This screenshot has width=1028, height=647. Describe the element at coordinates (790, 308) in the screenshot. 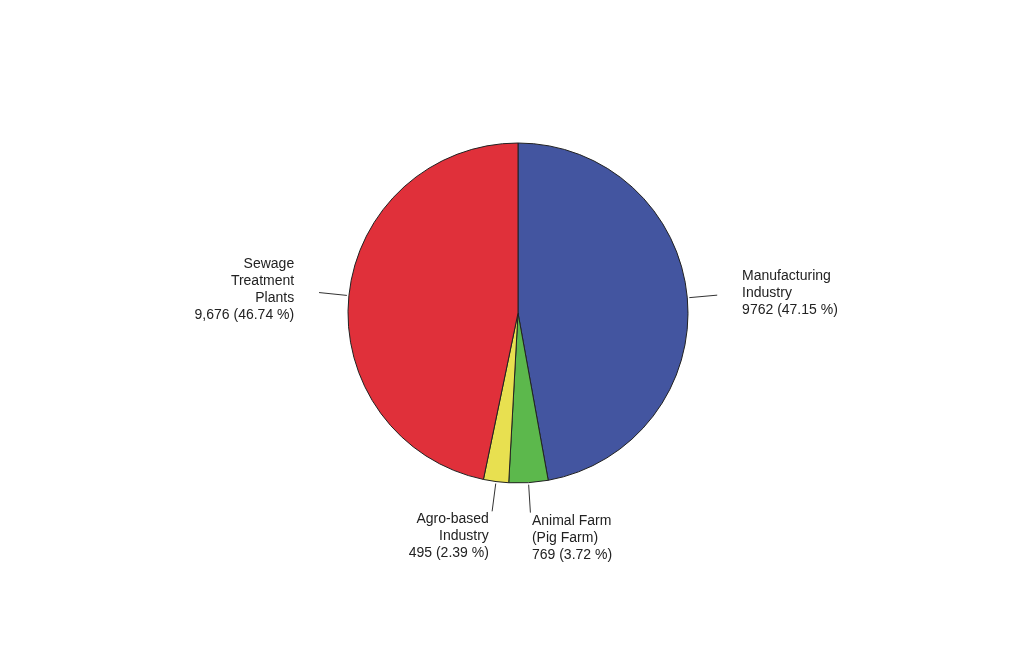

I see `data-label: 9762 (47.15 %)` at that location.